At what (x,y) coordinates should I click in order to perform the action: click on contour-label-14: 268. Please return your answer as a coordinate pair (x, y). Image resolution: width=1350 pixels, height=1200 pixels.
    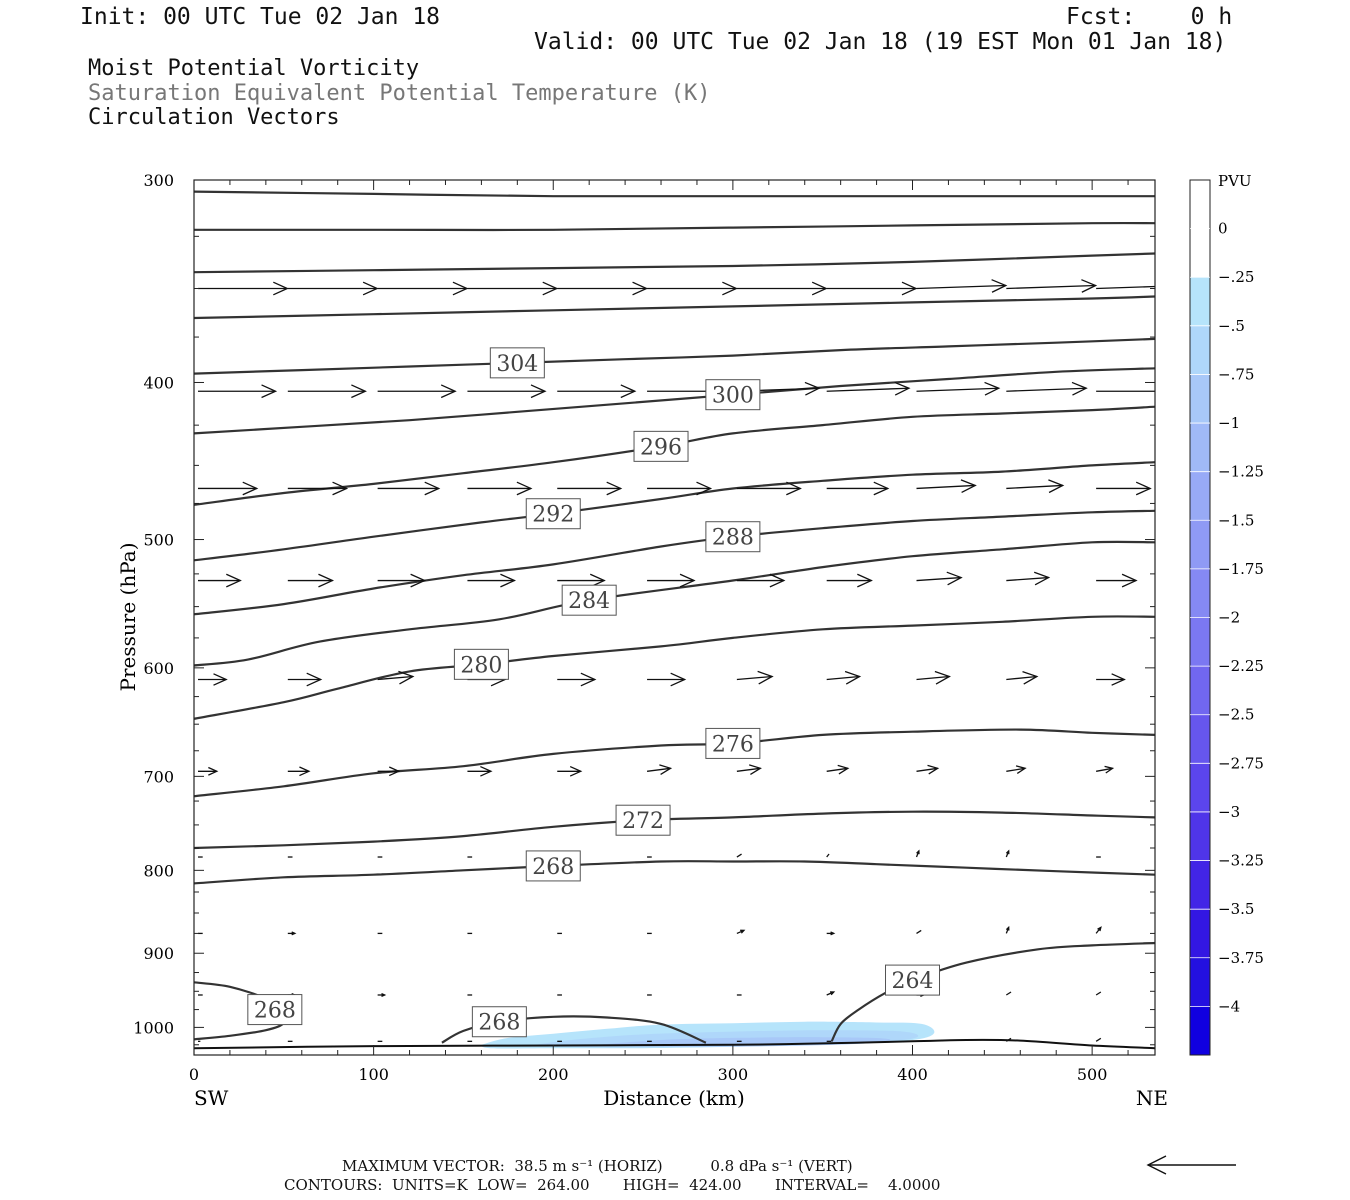
    Looking at the image, I should click on (275, 1010).